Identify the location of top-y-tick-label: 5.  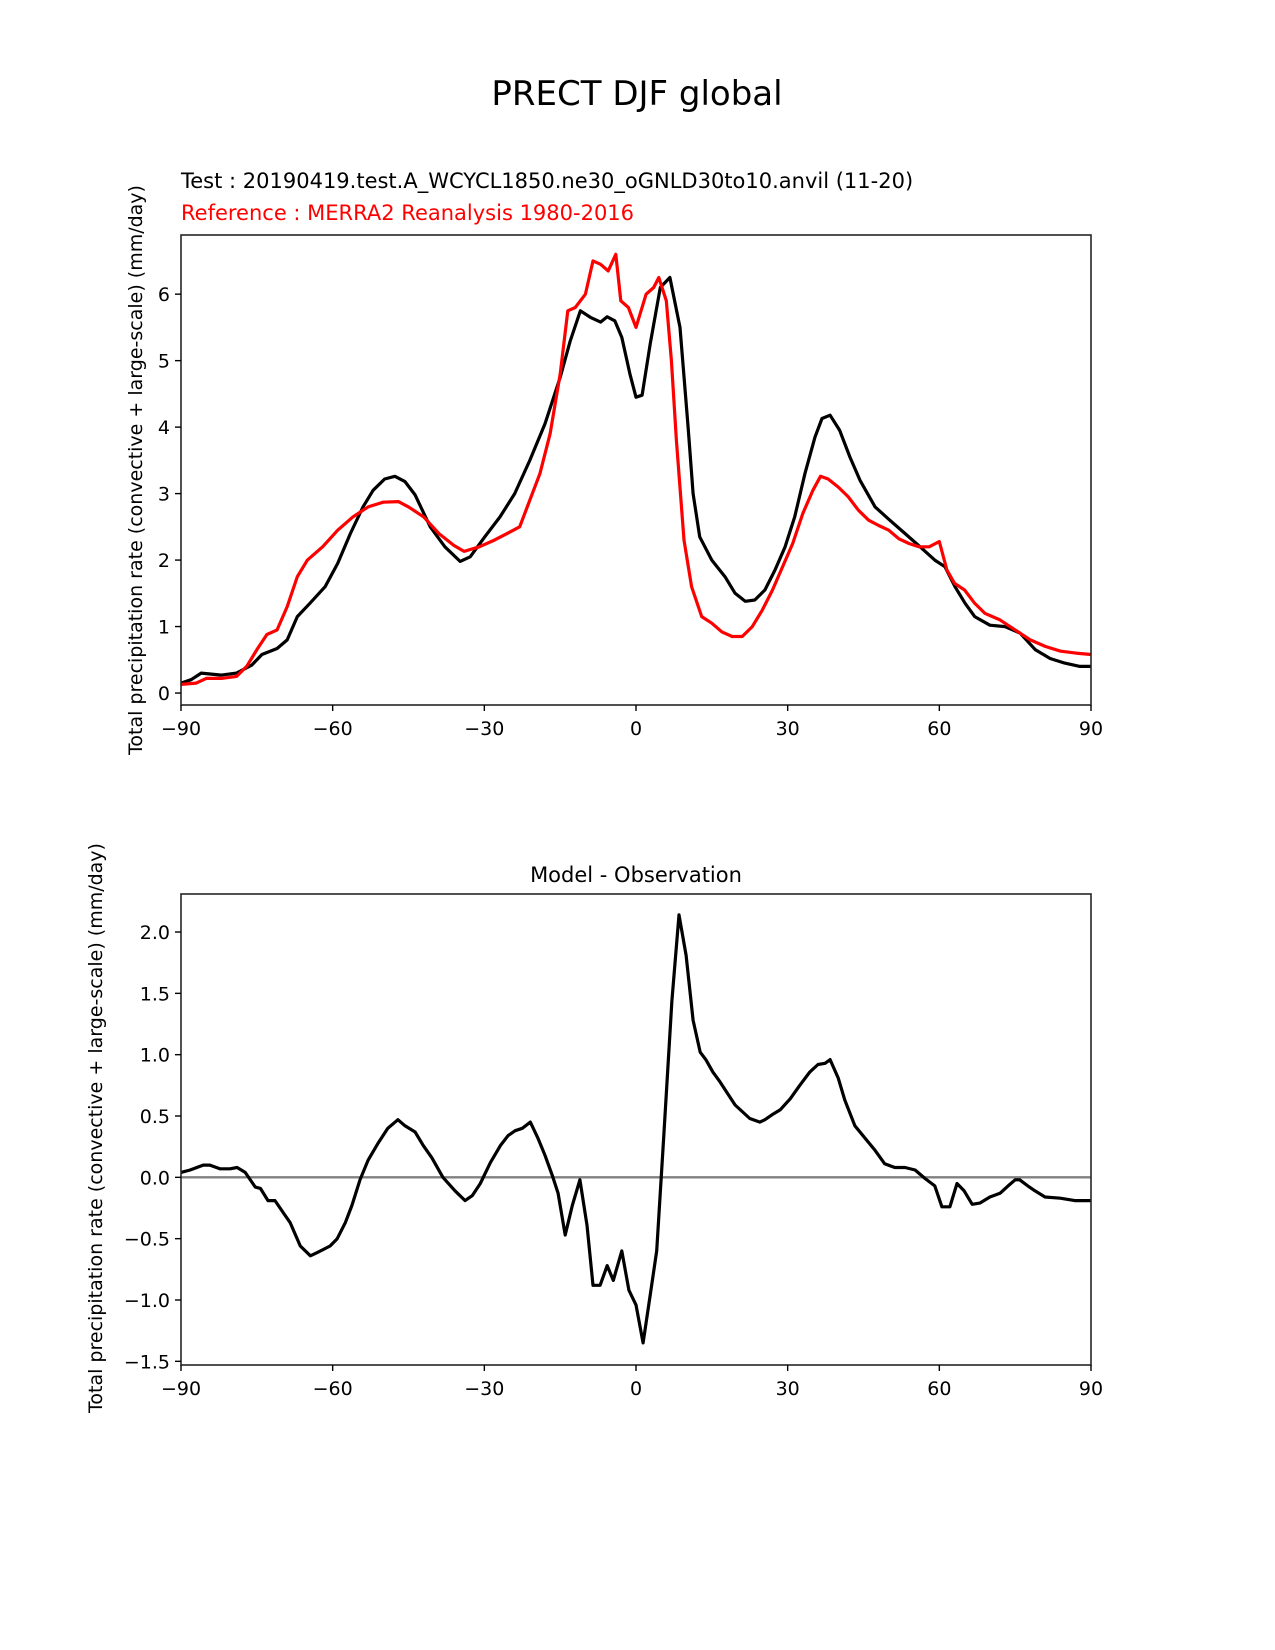
(164, 362).